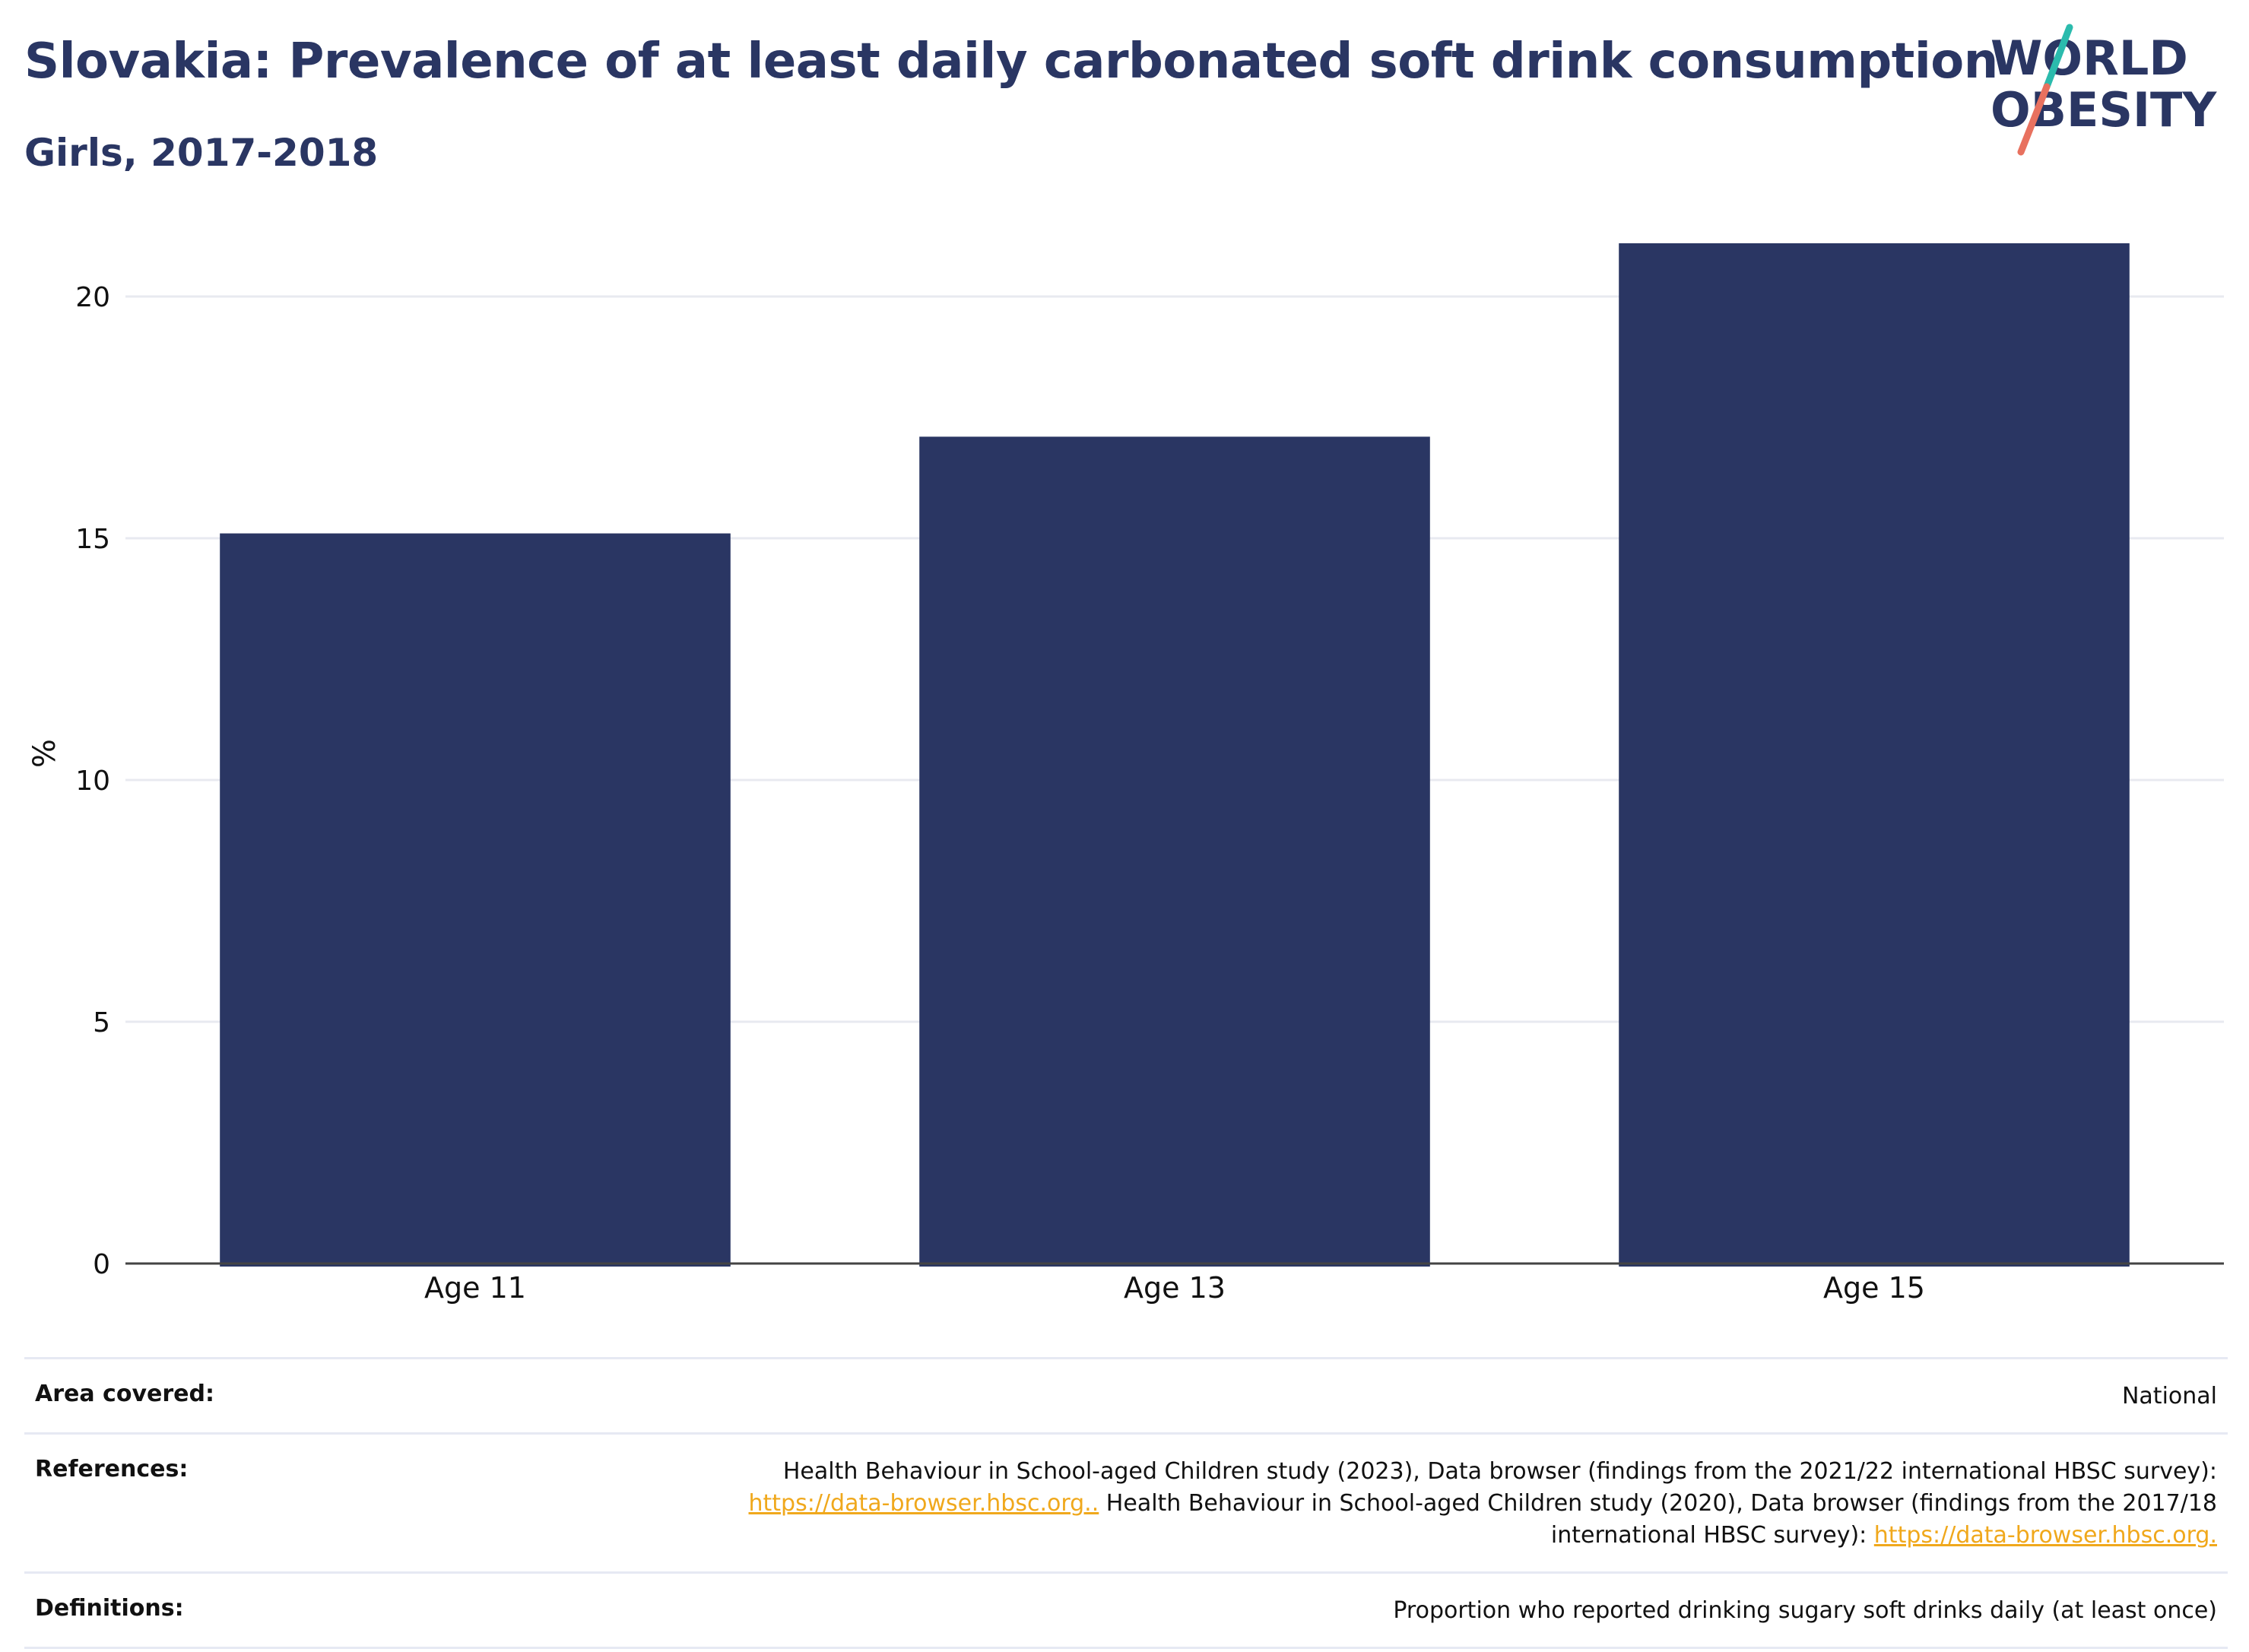  Describe the element at coordinates (475, 1288) in the screenshot. I see `x-tick-label: Age 11` at that location.